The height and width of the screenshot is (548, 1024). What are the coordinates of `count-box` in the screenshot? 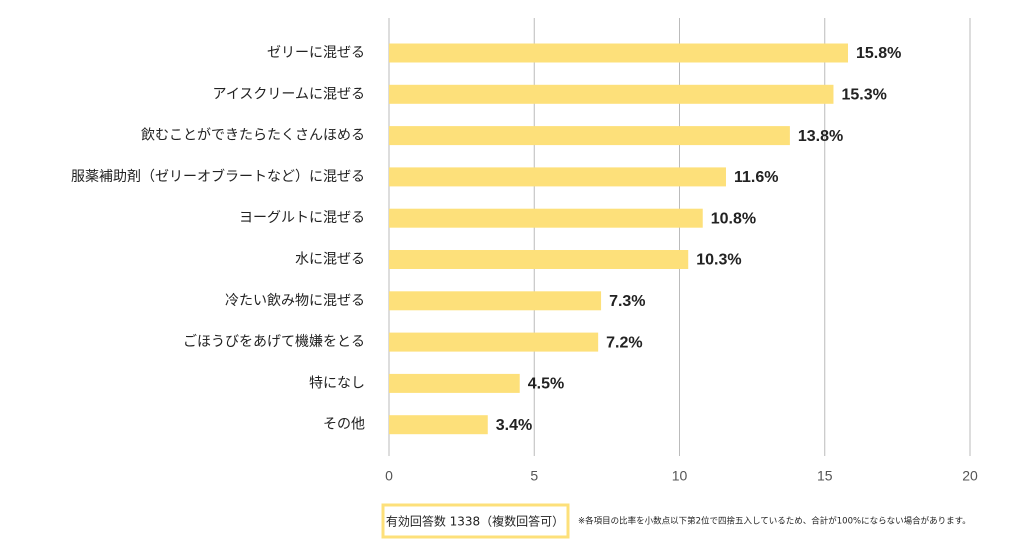 It's located at (475, 521).